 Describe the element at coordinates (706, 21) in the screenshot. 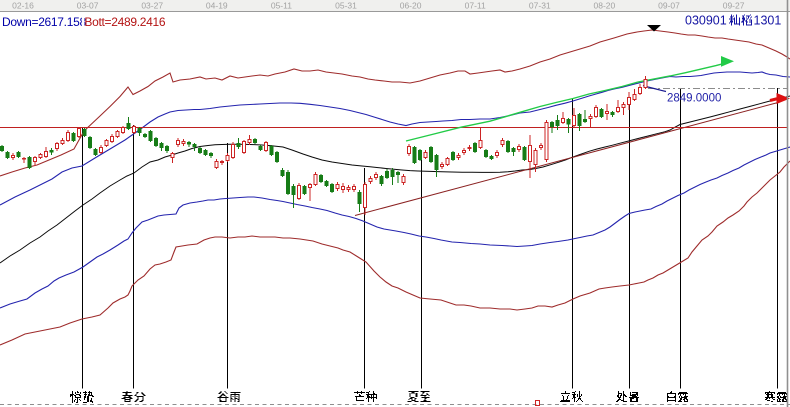

I see `svg-text: 030901` at that location.